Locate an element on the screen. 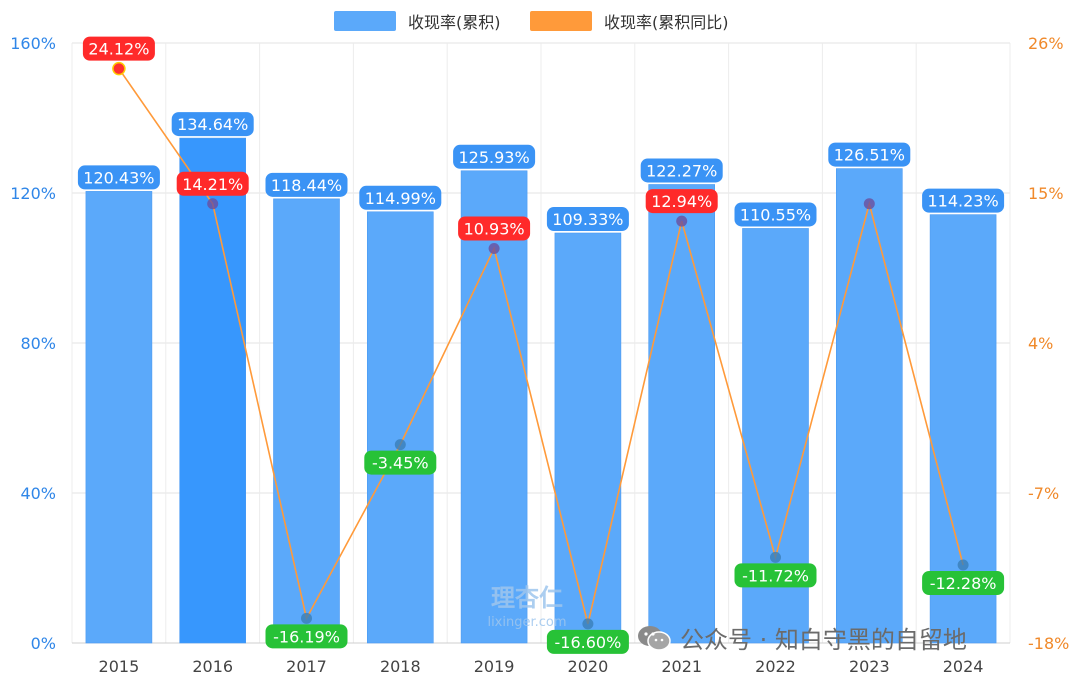  wechat-watermark: 公众号 · 知白守黑的自留地 is located at coordinates (801, 637).